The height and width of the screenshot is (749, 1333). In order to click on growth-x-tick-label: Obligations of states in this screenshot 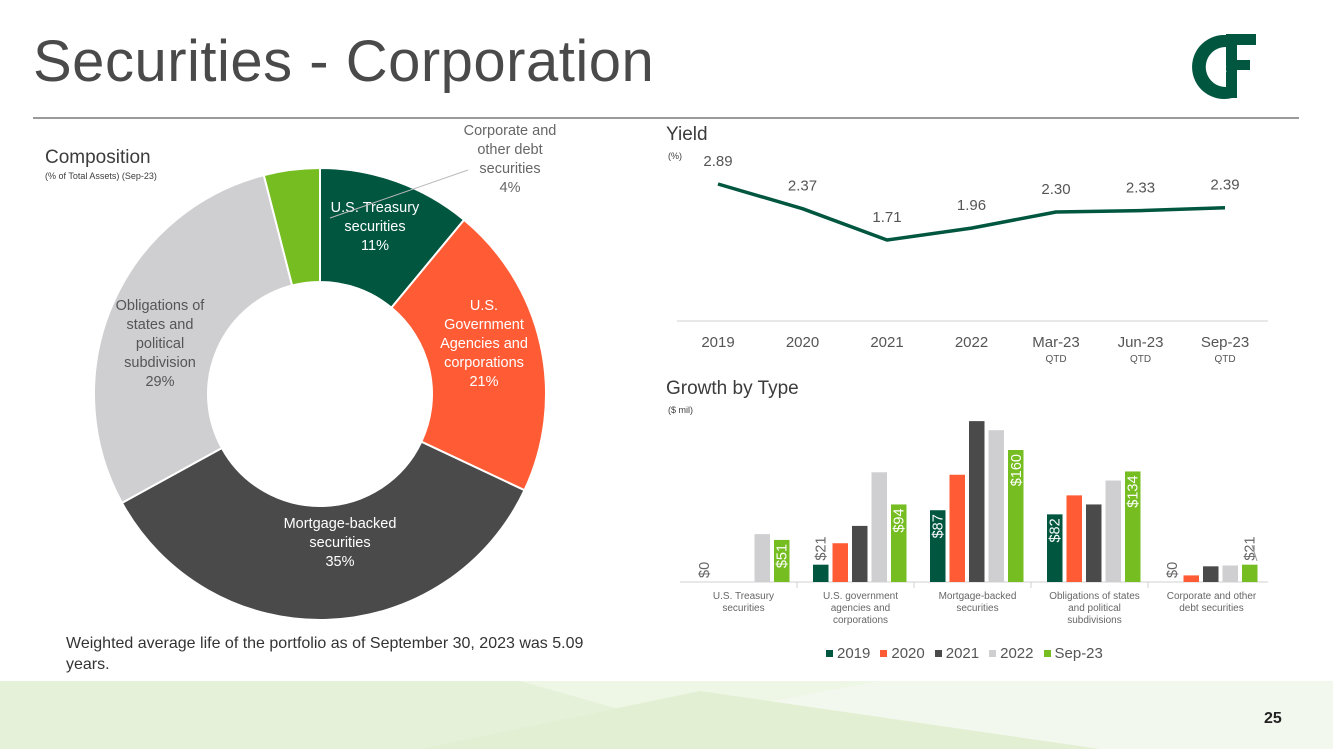, I will do `click(1094, 596)`.